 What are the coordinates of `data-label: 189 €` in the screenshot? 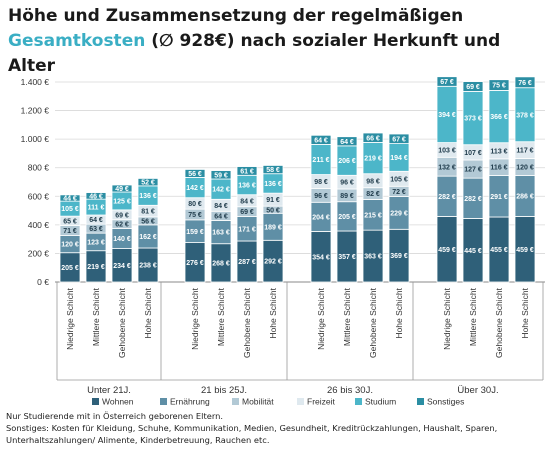 It's located at (273, 227).